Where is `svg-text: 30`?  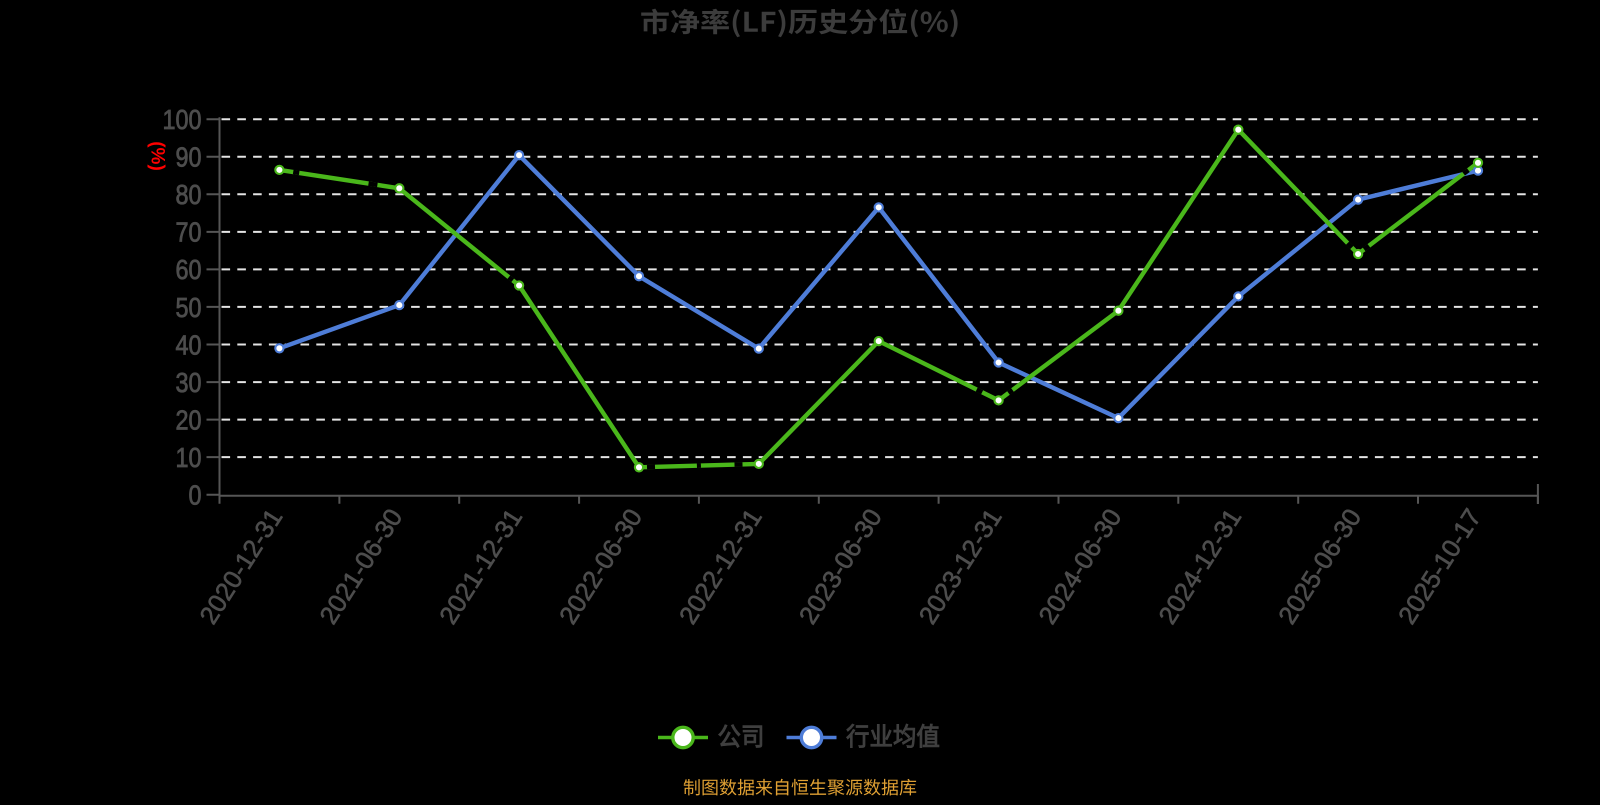
svg-text: 30 is located at coordinates (189, 383).